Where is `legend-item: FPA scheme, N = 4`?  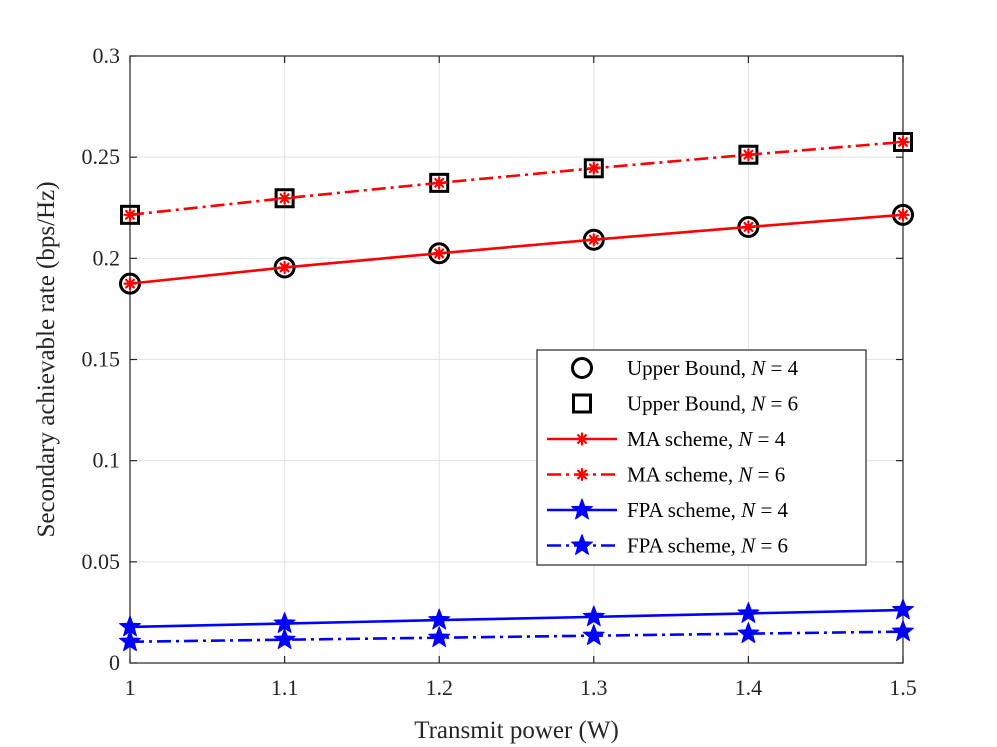 legend-item: FPA scheme, N = 4 is located at coordinates (668, 510).